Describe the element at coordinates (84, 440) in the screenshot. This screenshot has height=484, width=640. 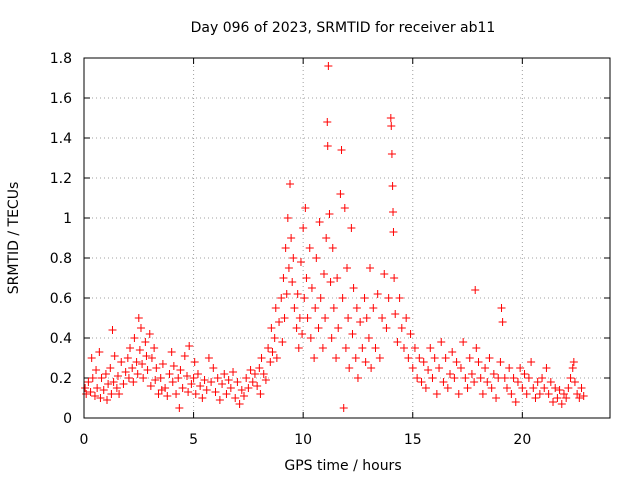
I see `x-tick-label: 0` at that location.